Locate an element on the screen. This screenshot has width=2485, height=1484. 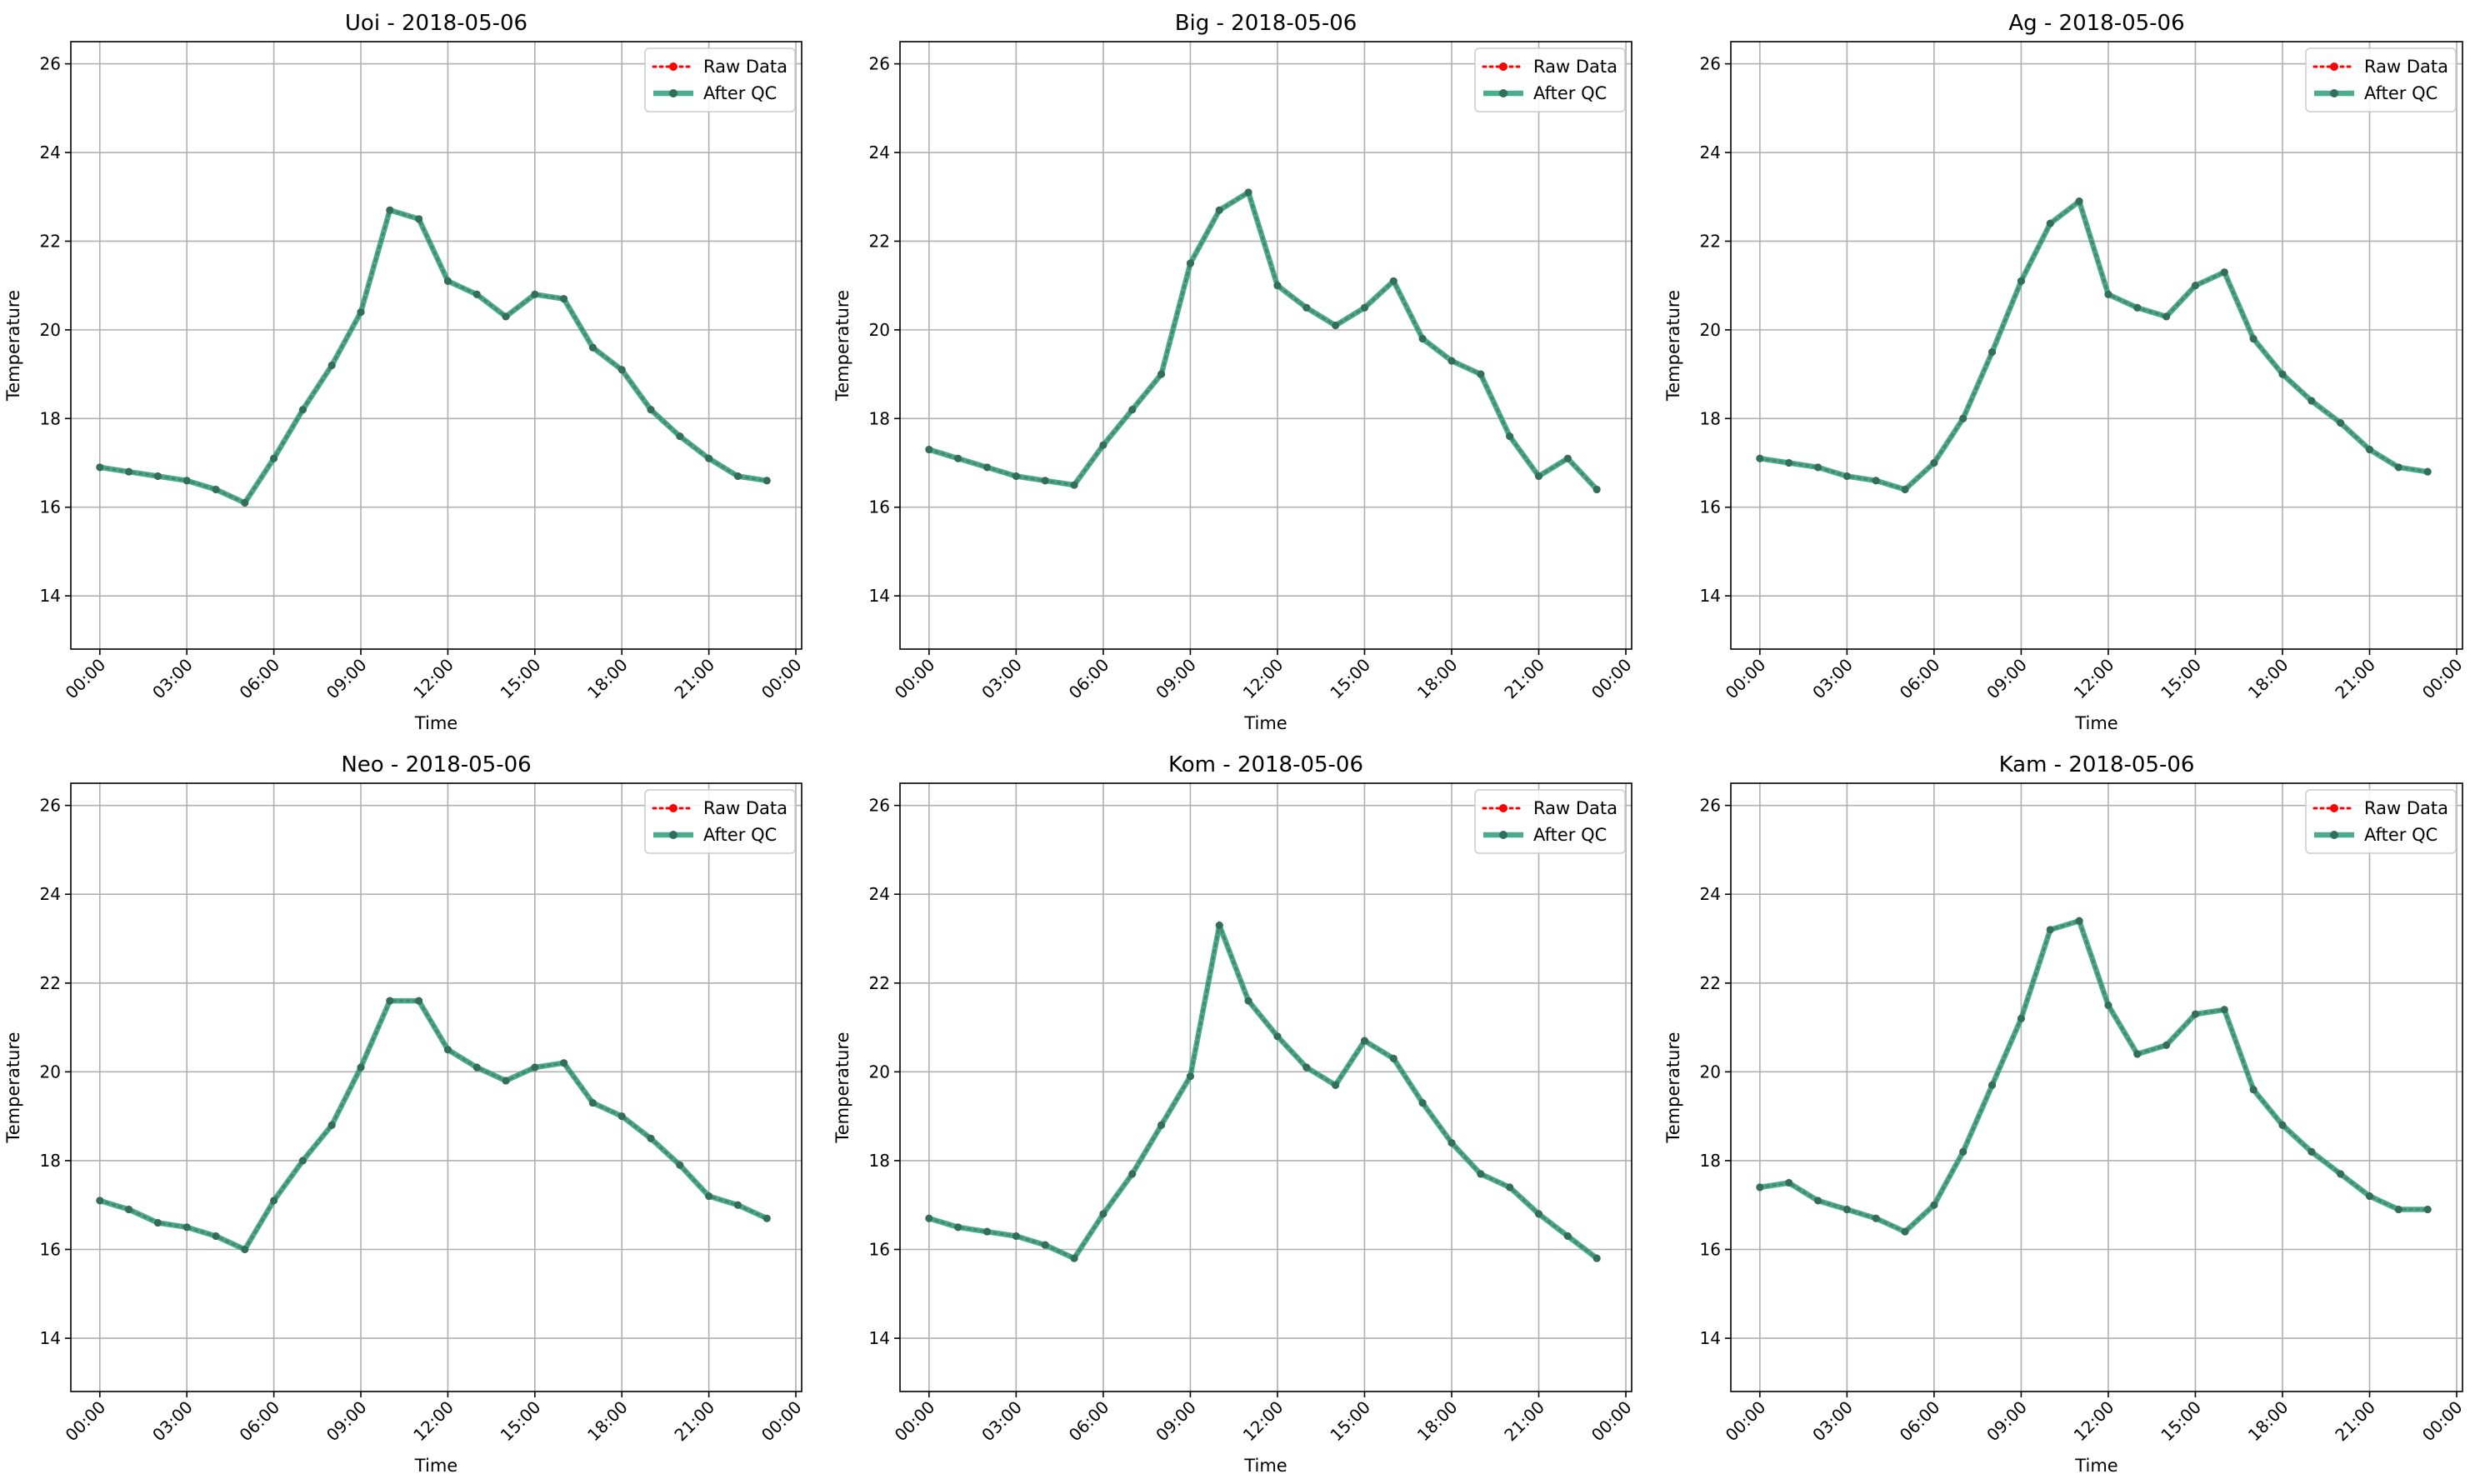
chart-title: Uoi - 2018-05-06 is located at coordinates (436, 23).